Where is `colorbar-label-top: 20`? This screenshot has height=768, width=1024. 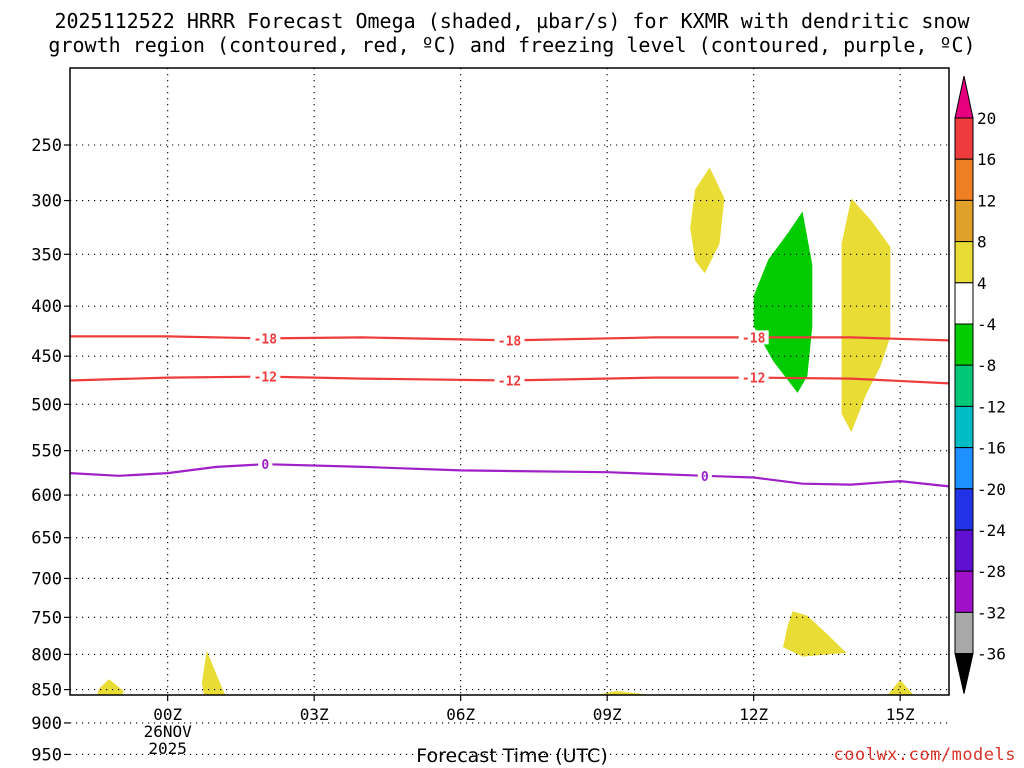 colorbar-label-top: 20 is located at coordinates (986, 118).